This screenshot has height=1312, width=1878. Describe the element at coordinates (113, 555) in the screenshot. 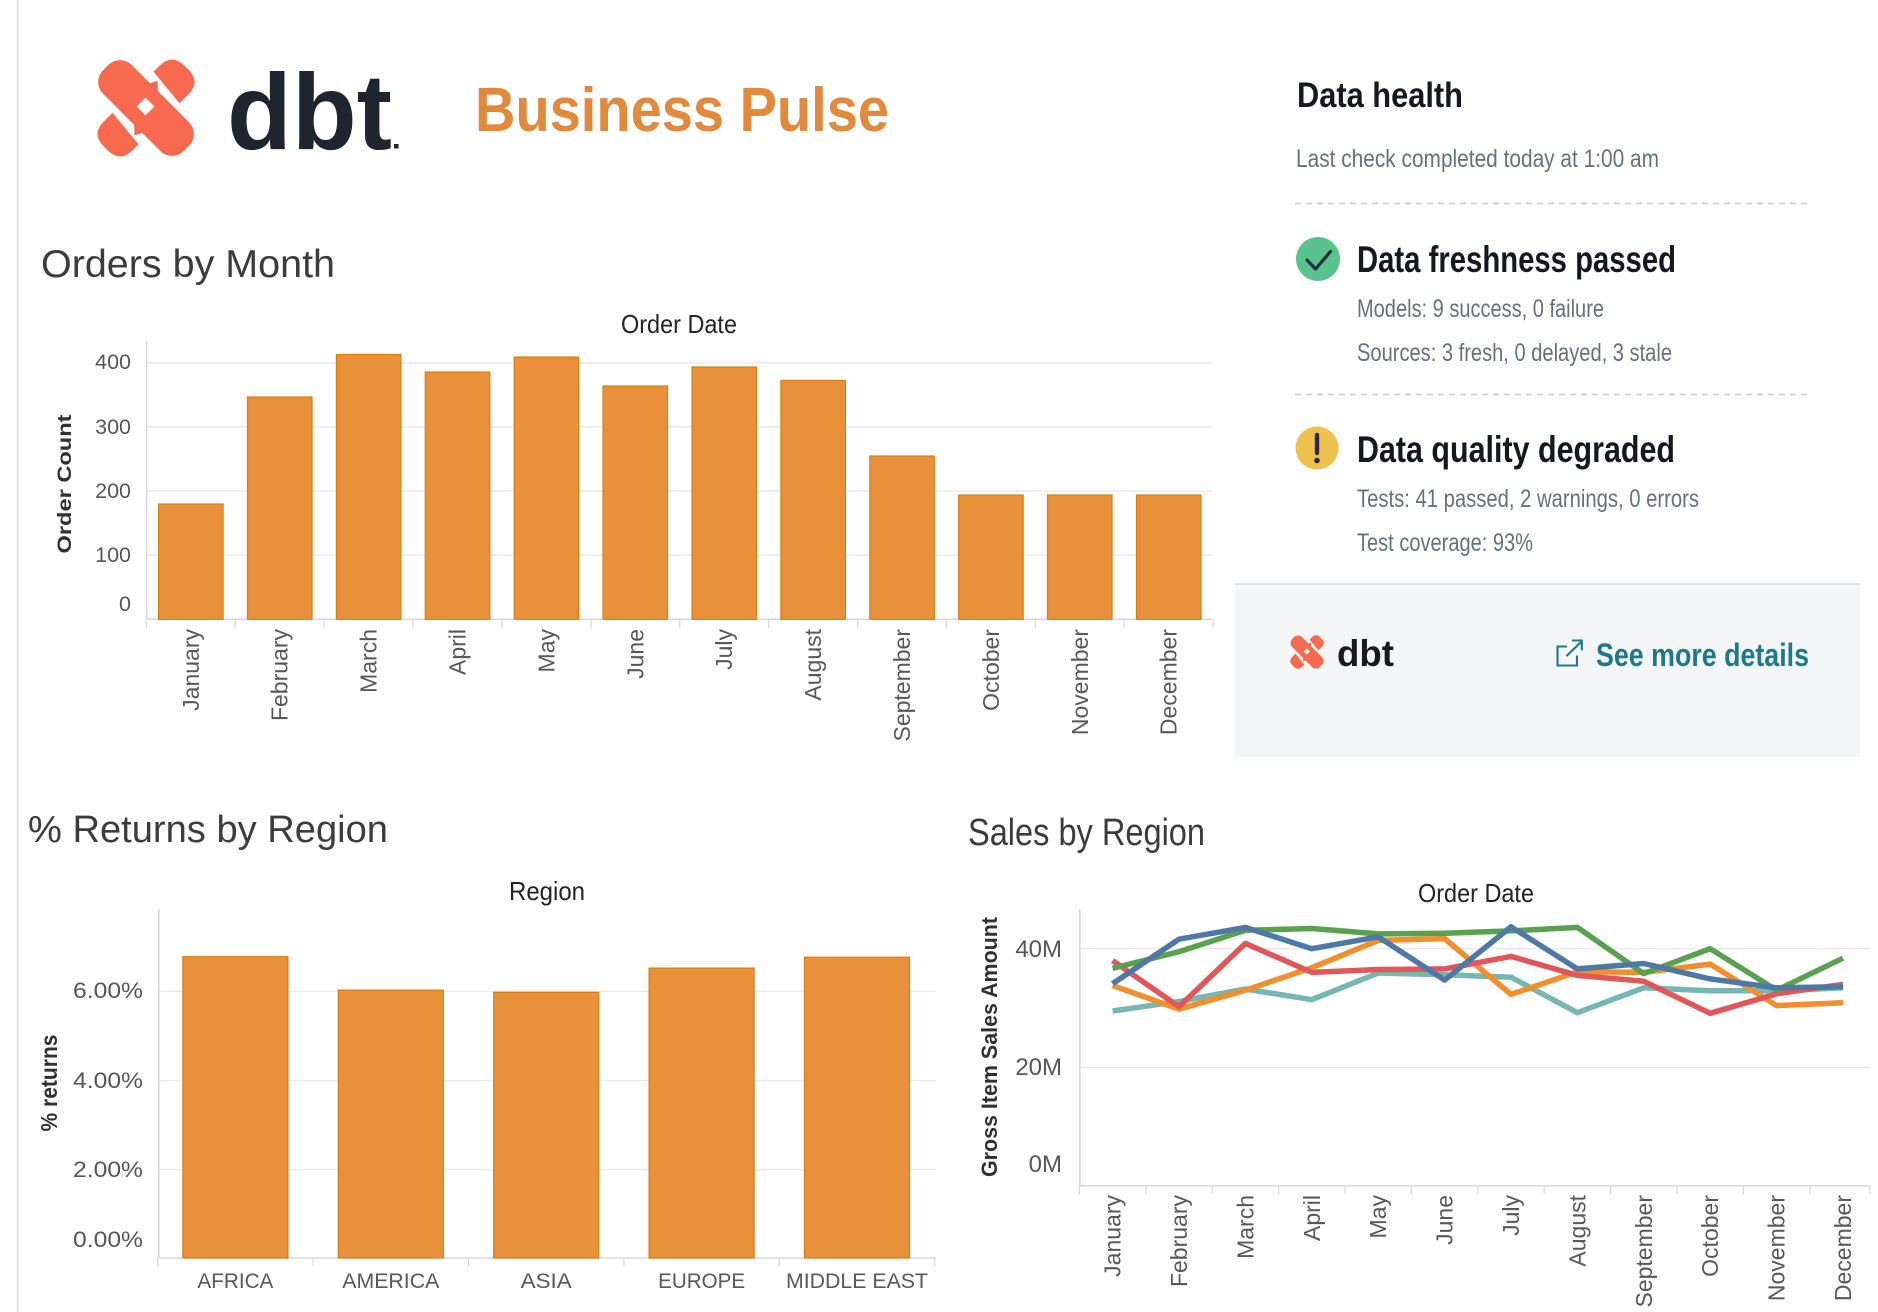

I see `svg-text: 100` at that location.